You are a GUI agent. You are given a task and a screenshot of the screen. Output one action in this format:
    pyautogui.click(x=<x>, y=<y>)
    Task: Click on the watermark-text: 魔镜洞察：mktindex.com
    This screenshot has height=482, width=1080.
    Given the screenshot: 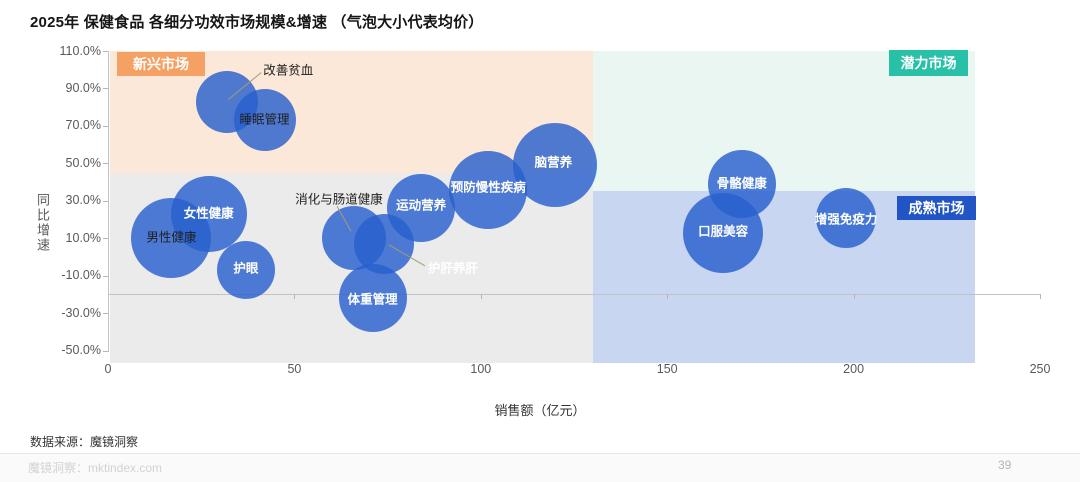 What is the action you would take?
    pyautogui.click(x=95, y=468)
    